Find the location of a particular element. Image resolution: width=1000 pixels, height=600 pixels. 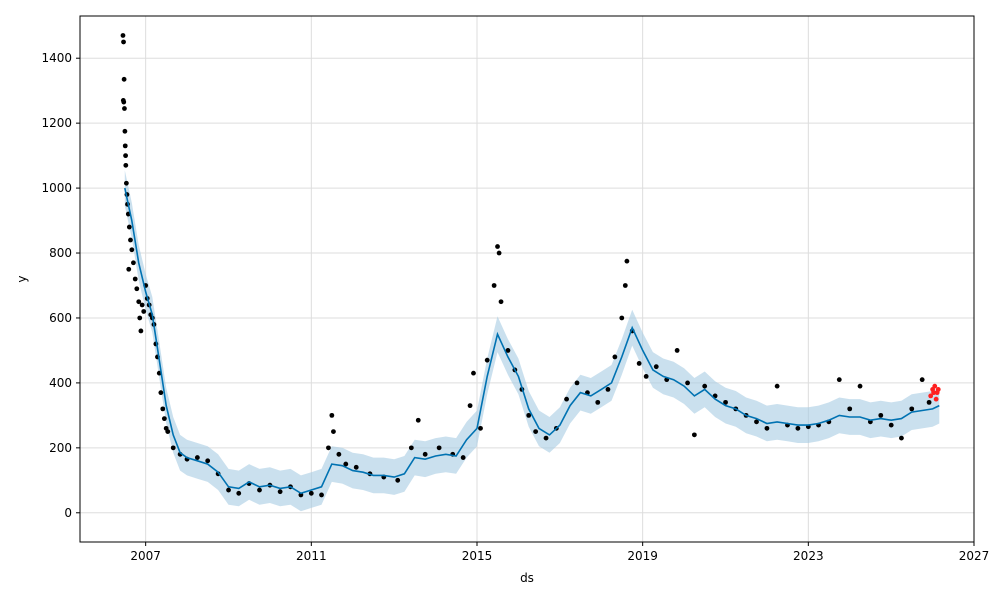

y-tick-label: 1200 is located at coordinates (56, 123).